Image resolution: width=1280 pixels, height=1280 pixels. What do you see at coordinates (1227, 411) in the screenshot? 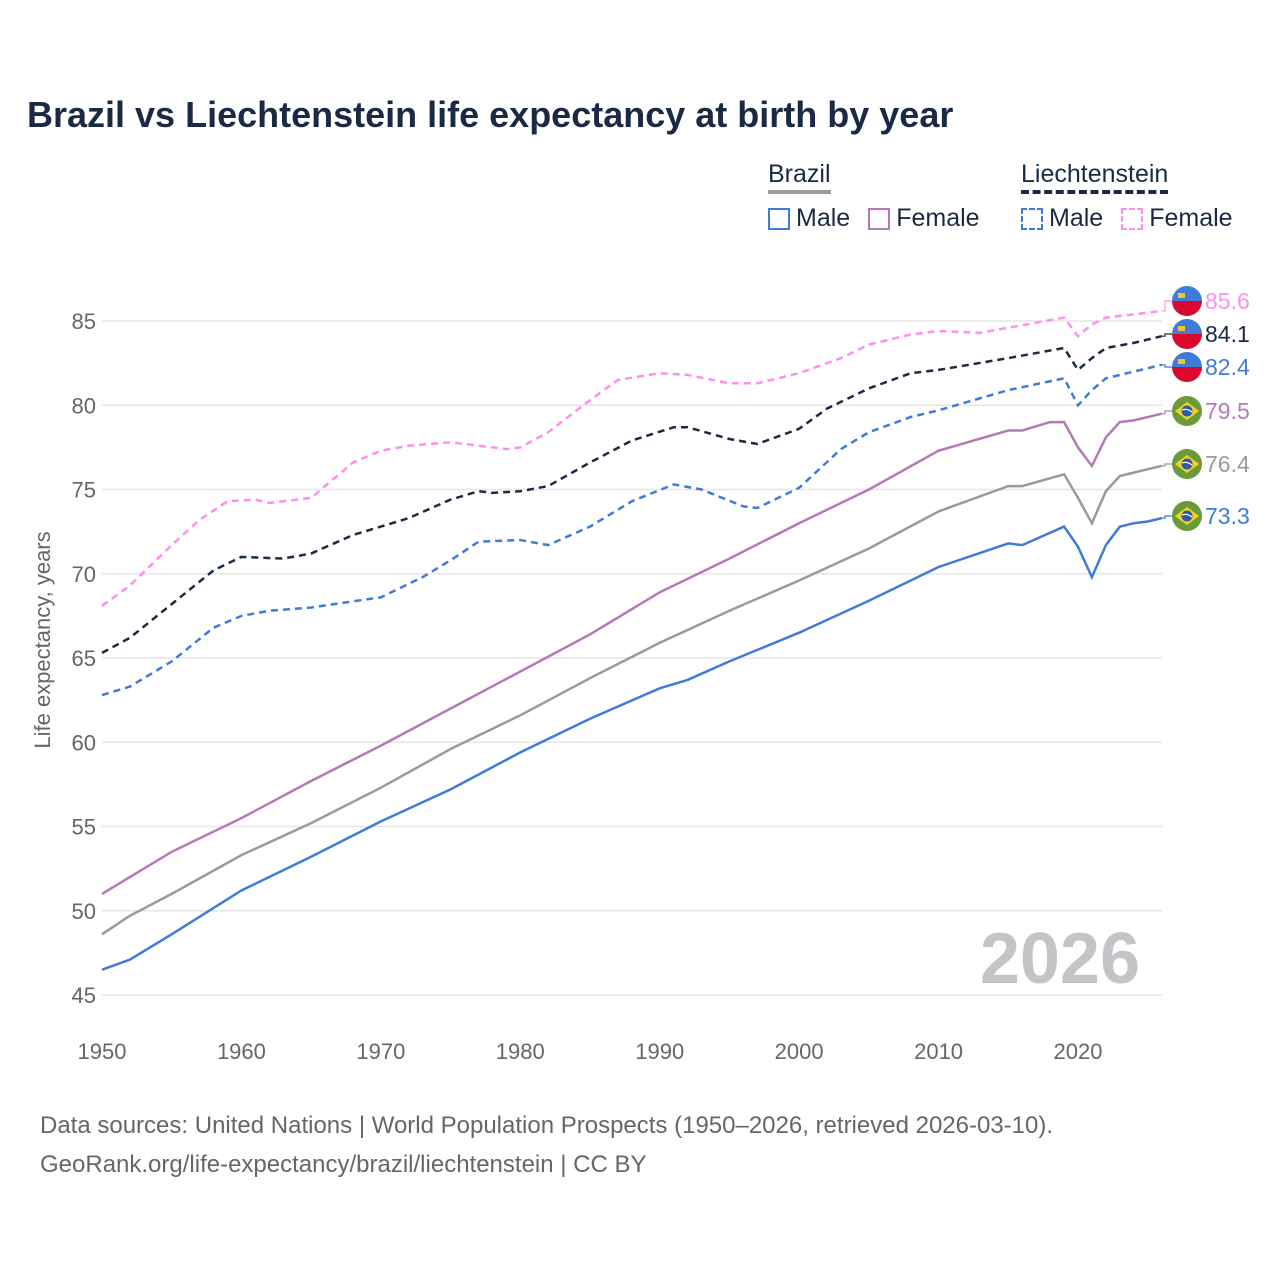
I see `end-value-label: 79.5` at bounding box center [1227, 411].